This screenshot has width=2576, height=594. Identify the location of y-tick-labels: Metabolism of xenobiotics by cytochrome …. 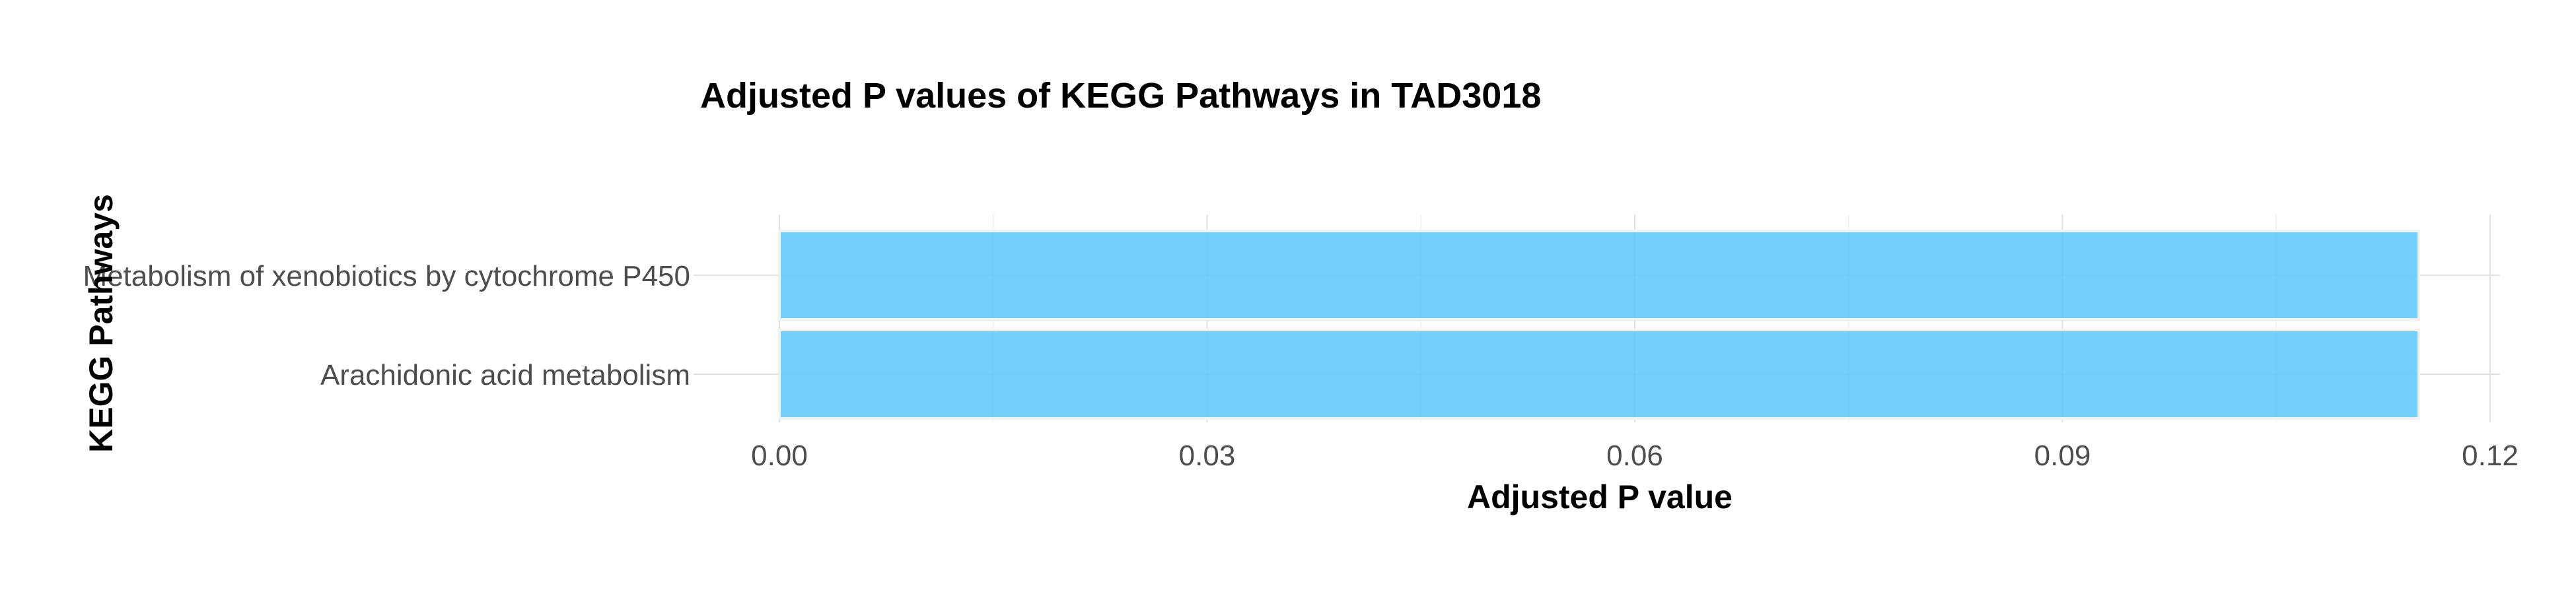
(386, 325).